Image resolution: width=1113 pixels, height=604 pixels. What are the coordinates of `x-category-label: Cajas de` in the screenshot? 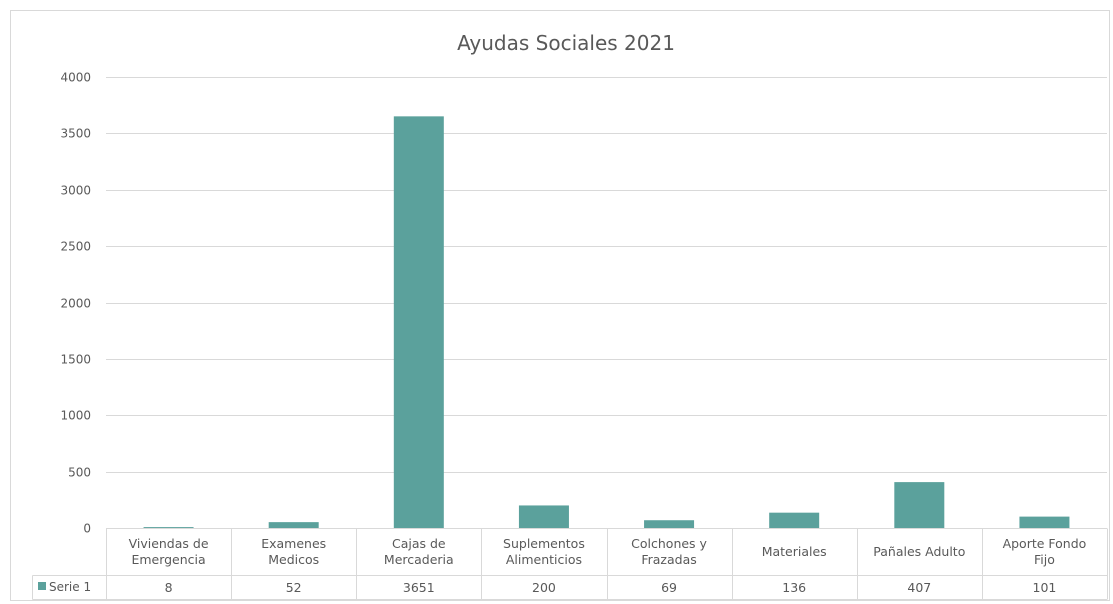 It's located at (419, 543).